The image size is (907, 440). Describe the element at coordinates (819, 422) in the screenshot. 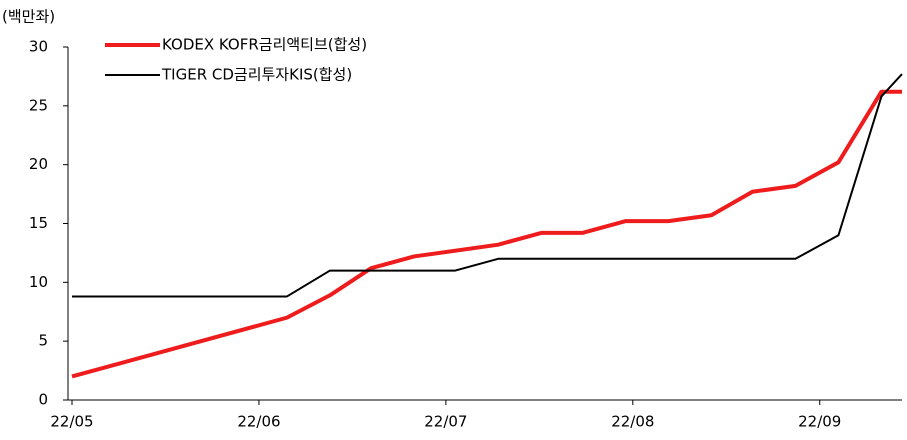

I see `x-tick-label: 22/09` at that location.